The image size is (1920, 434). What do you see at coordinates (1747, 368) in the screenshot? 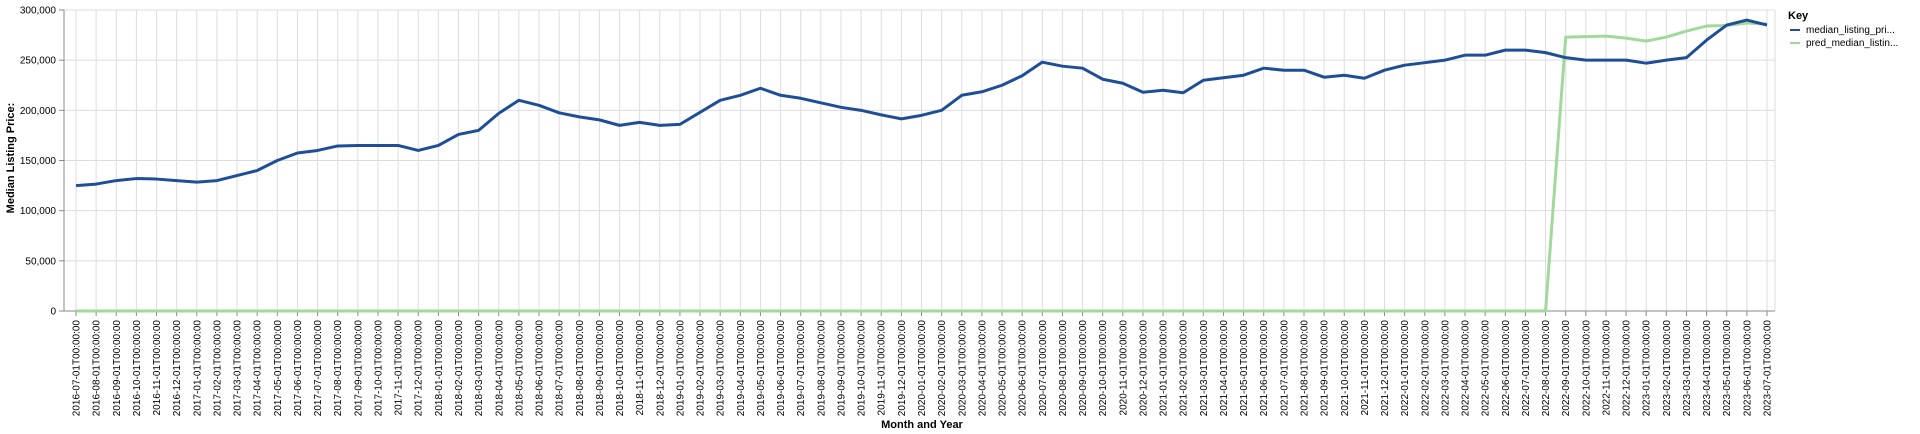
I see `x-tick-label: 2023-06-01T00:00:00` at bounding box center [1747, 368].